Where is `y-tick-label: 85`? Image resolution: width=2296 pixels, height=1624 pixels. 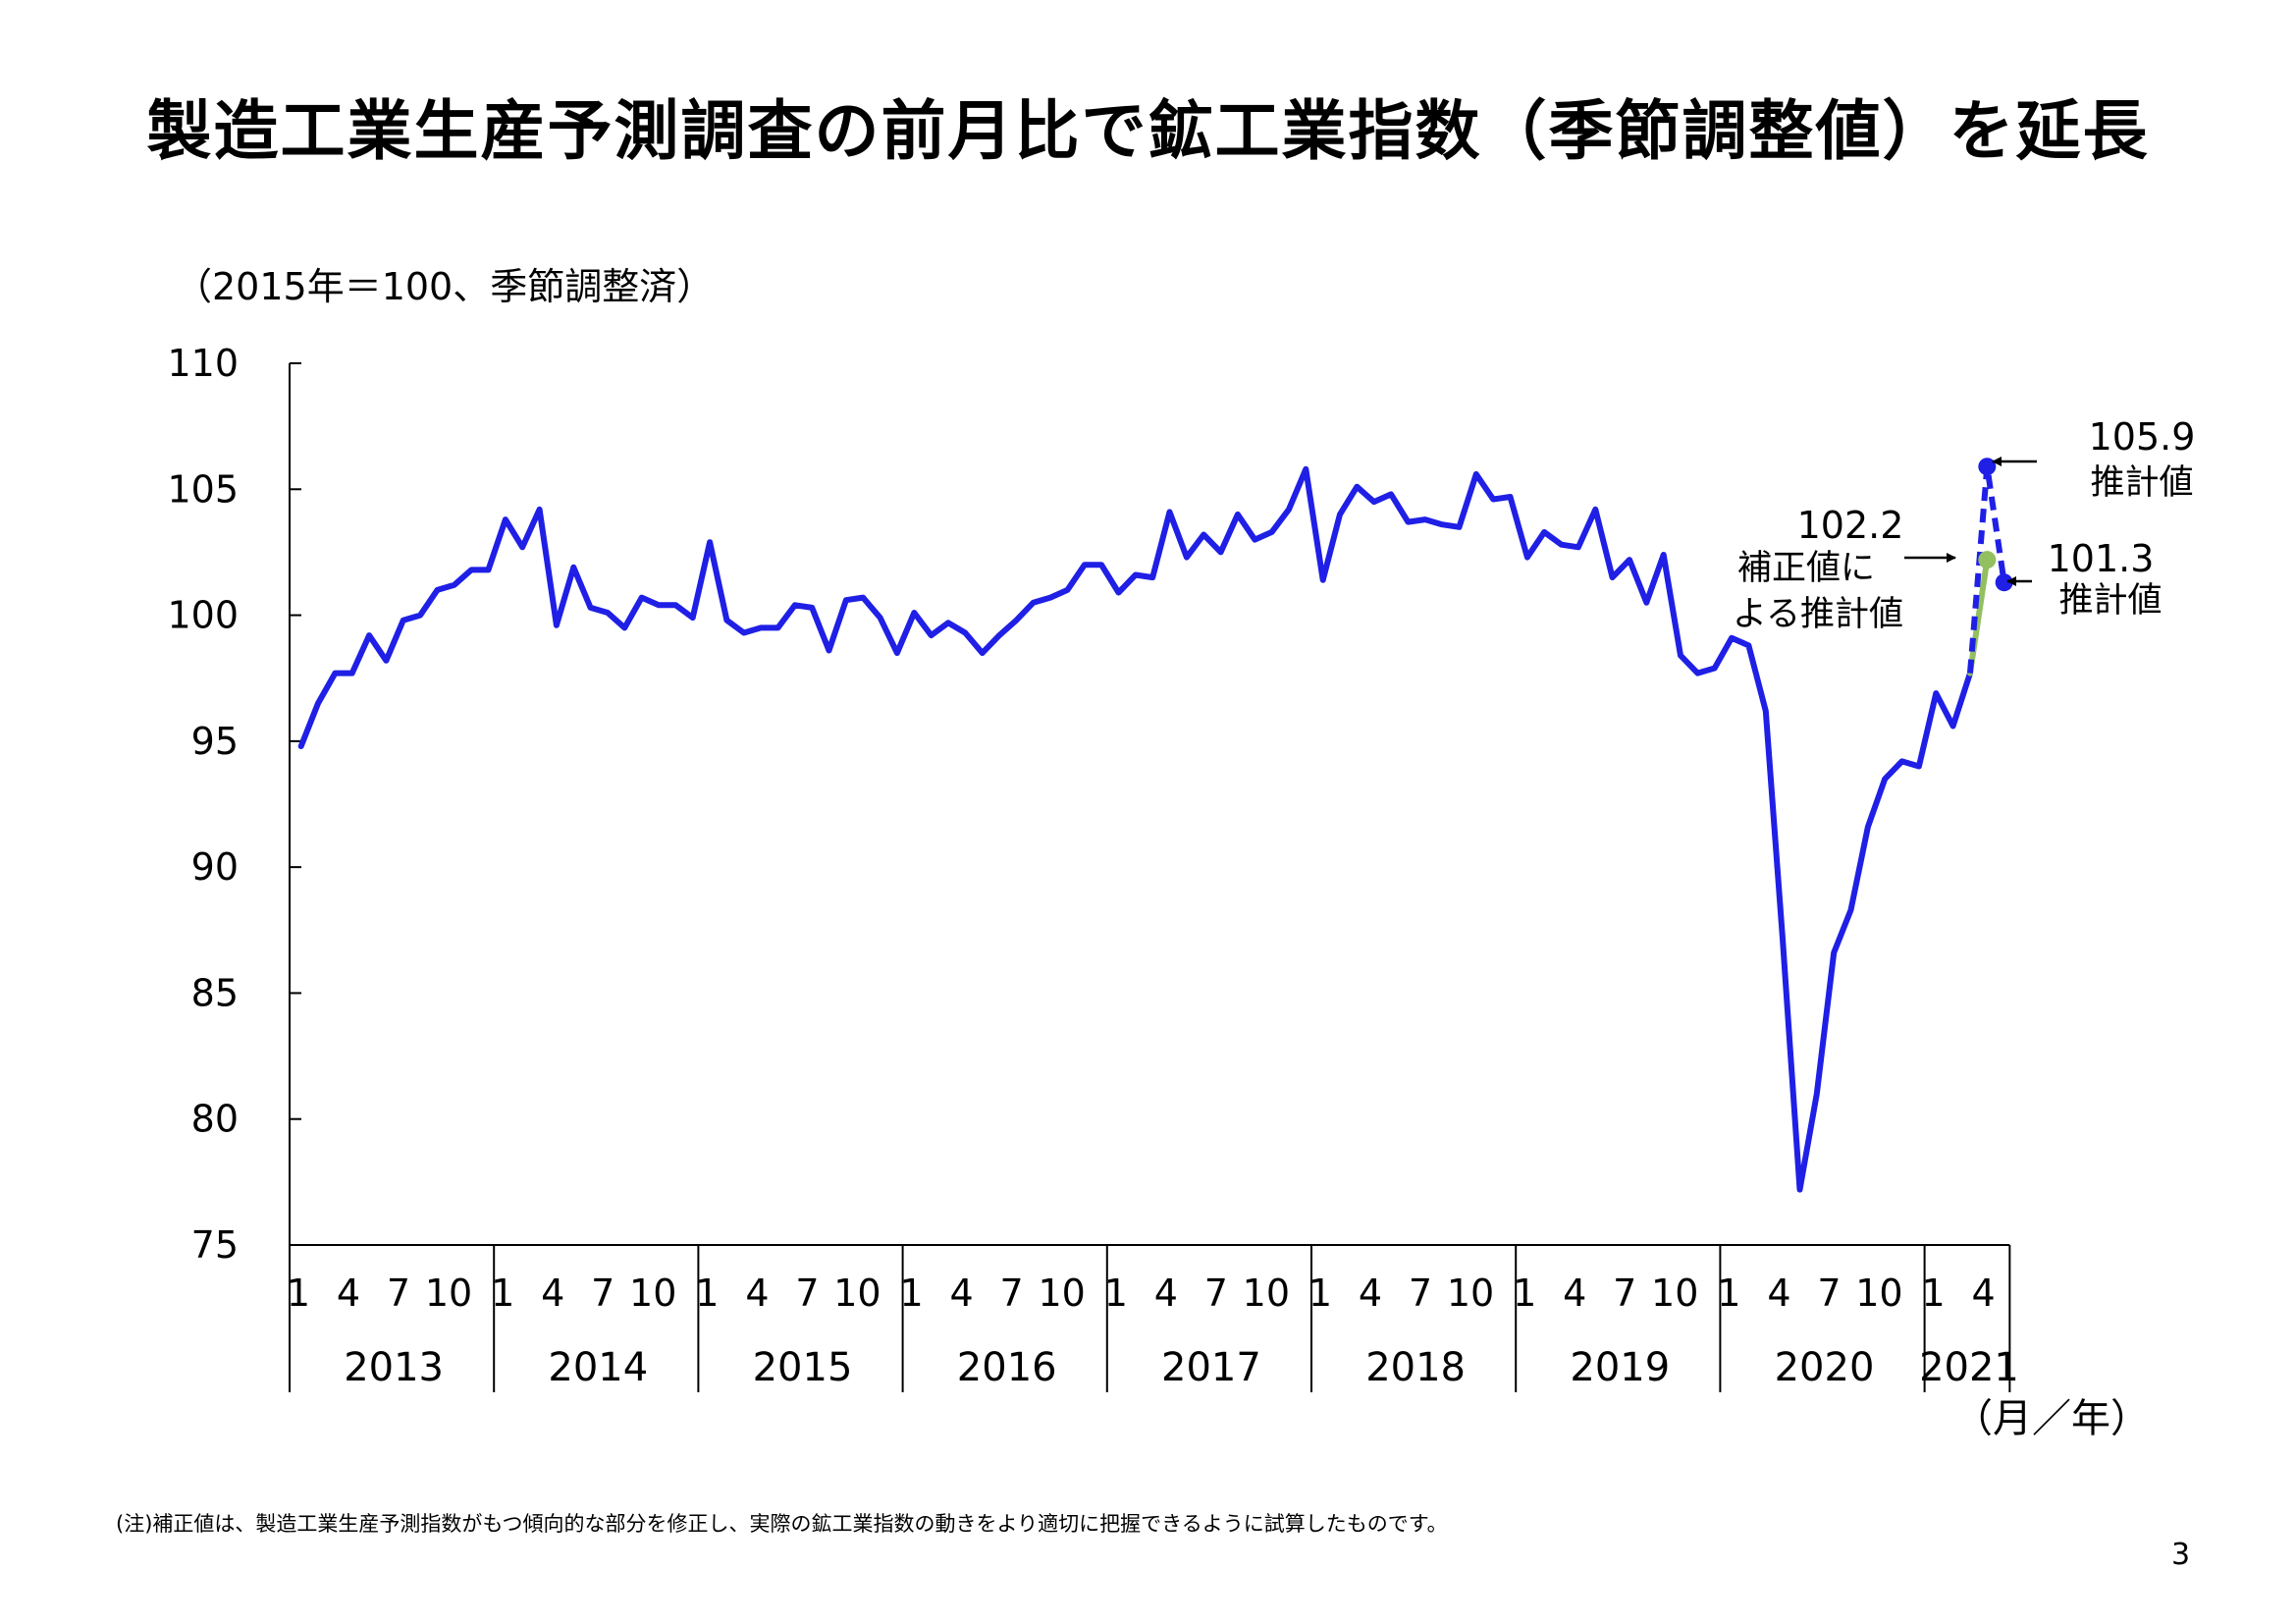 y-tick-label: 85 is located at coordinates (215, 992).